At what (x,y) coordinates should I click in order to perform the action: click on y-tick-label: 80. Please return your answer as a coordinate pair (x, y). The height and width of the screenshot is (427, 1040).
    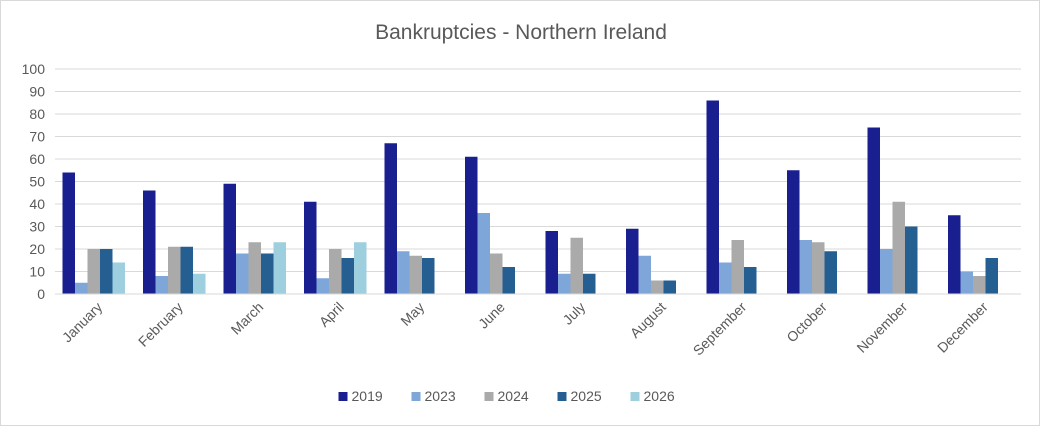
    Looking at the image, I should click on (37, 114).